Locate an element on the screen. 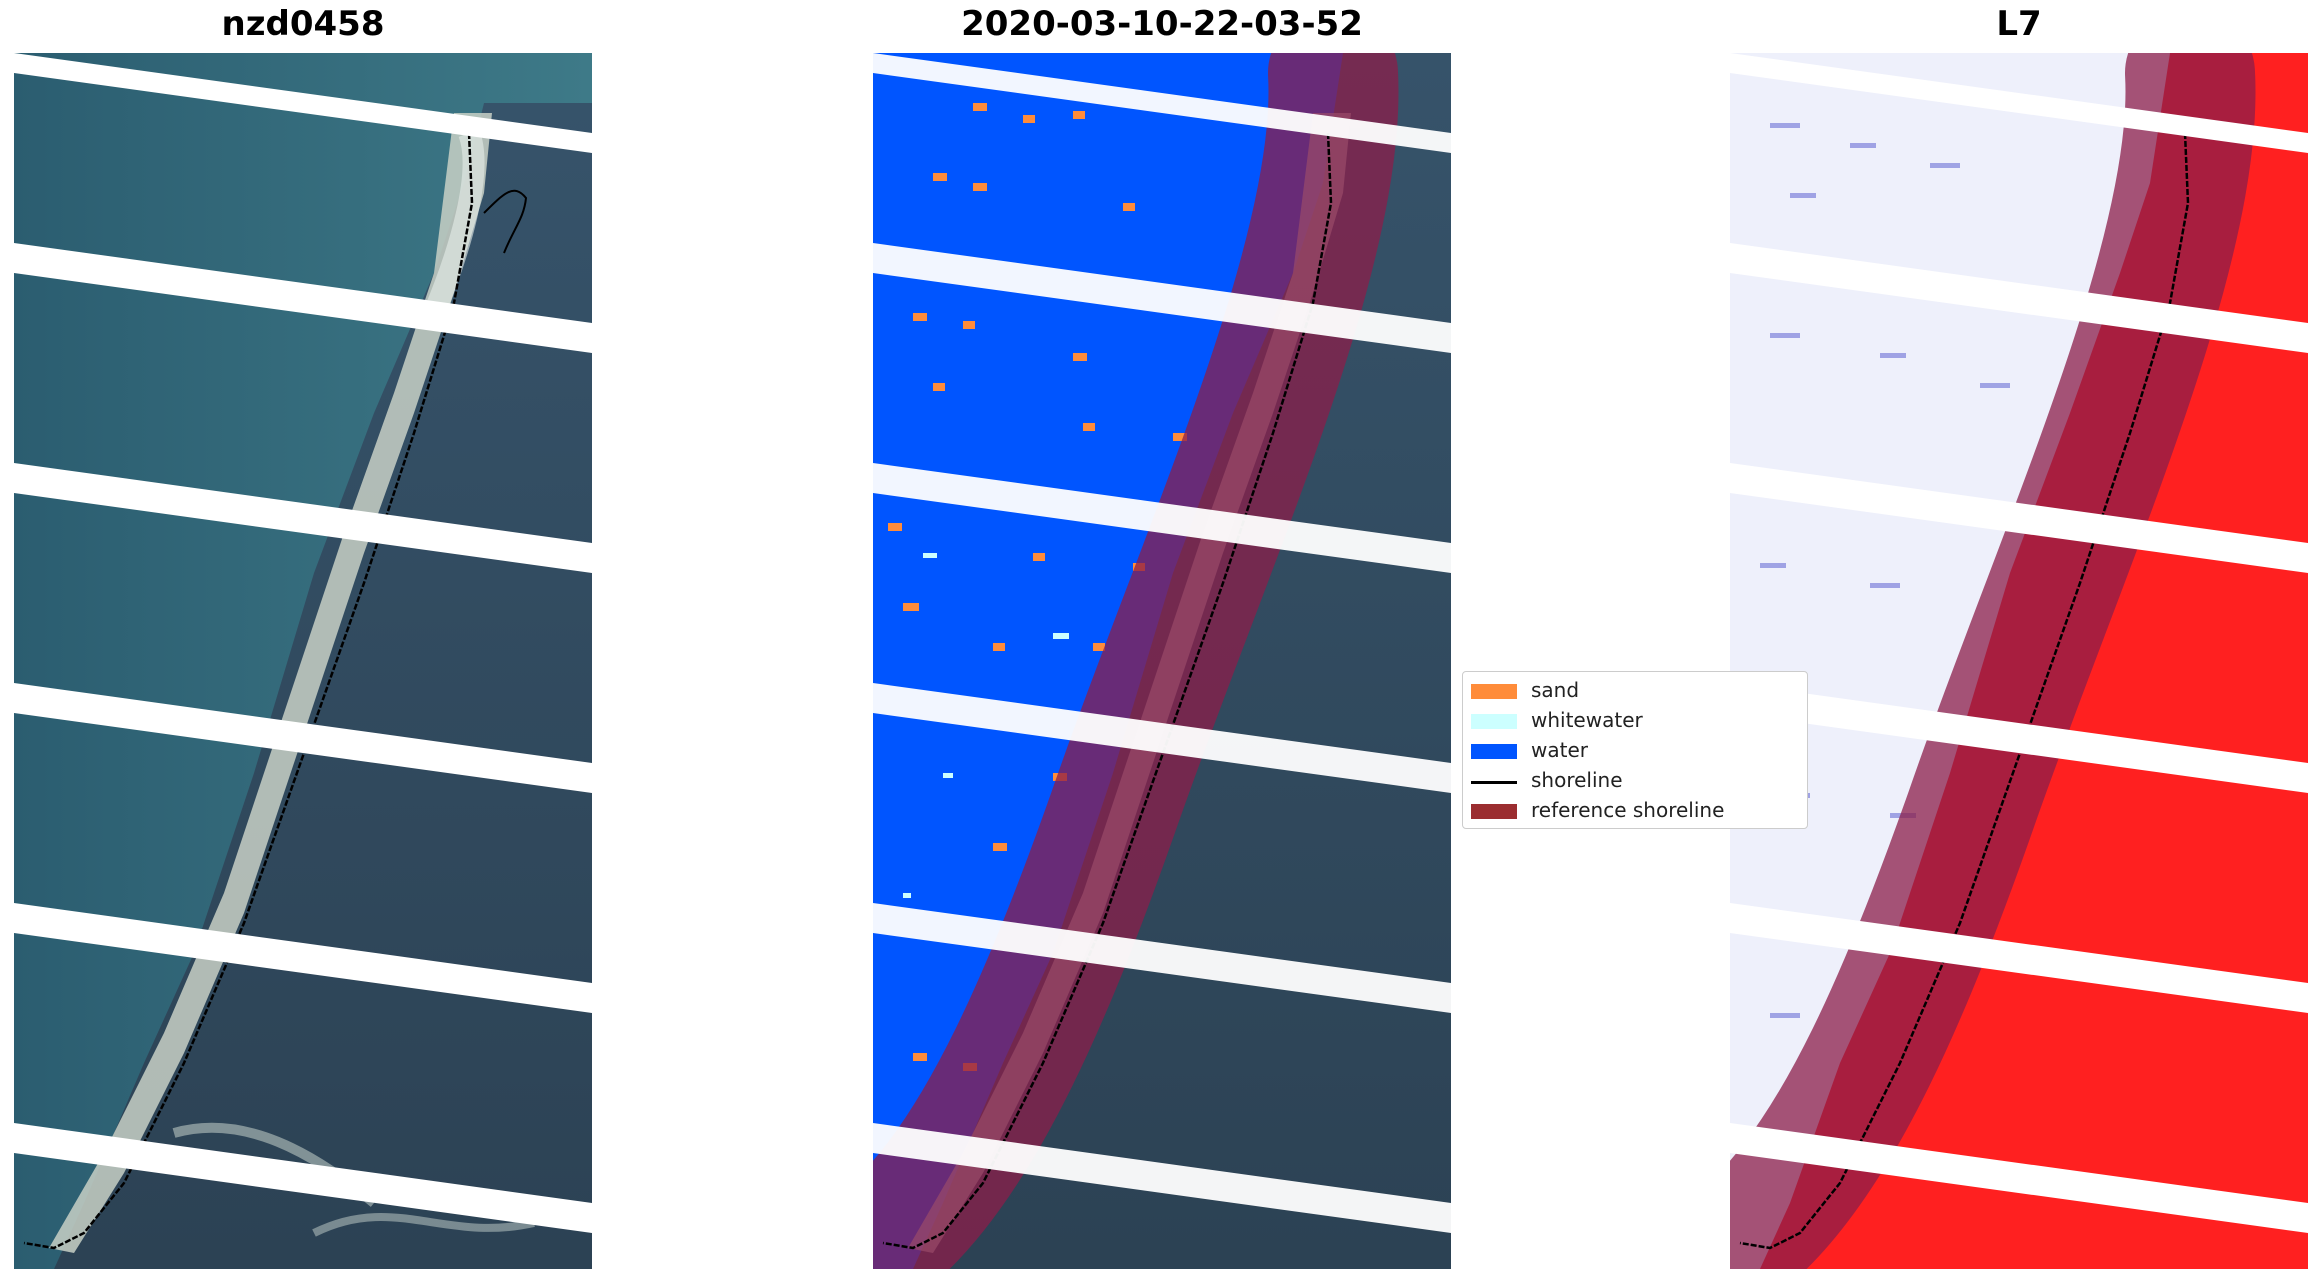  legend-label: shoreline is located at coordinates (1577, 780).